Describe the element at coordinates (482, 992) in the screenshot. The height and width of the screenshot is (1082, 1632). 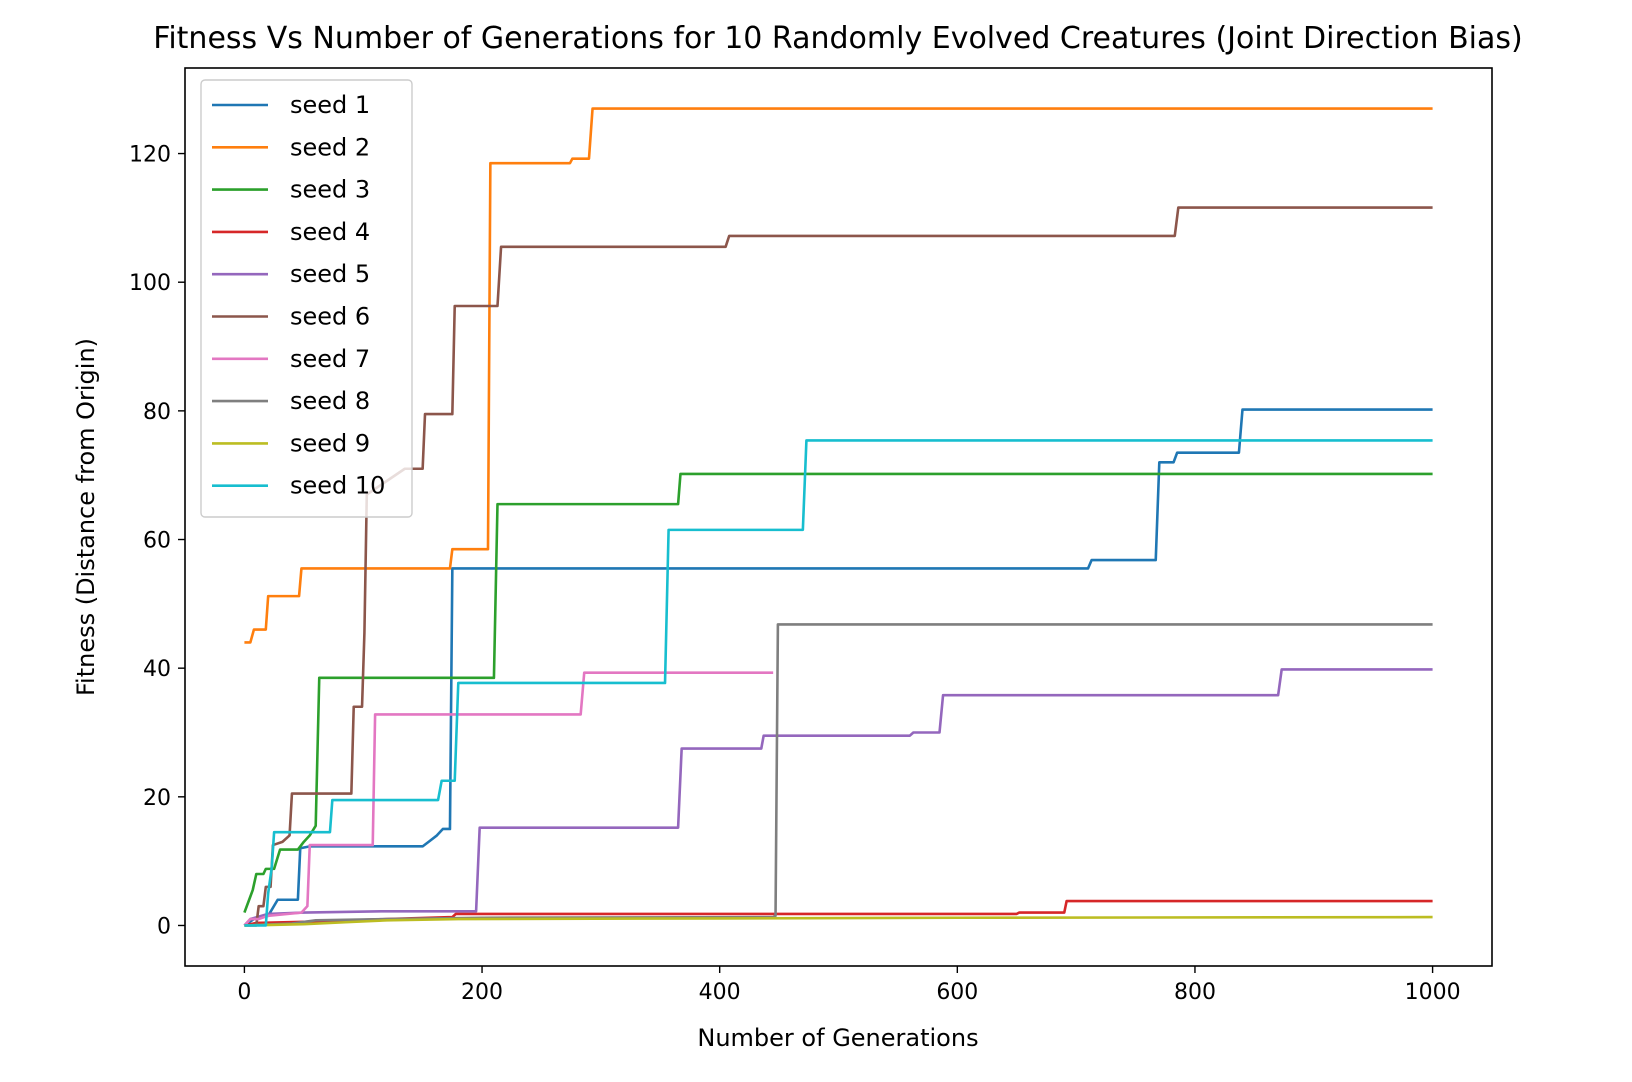
I see `x-tick-label-200: 200` at that location.